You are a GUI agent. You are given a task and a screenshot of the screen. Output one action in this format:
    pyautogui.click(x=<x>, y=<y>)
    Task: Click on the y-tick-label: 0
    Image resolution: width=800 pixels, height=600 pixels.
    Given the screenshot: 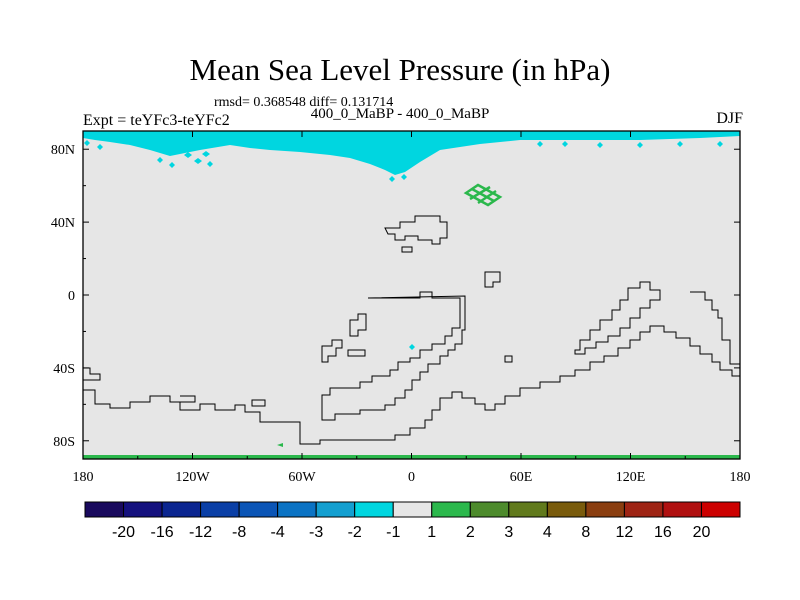 What is the action you would take?
    pyautogui.click(x=71, y=296)
    